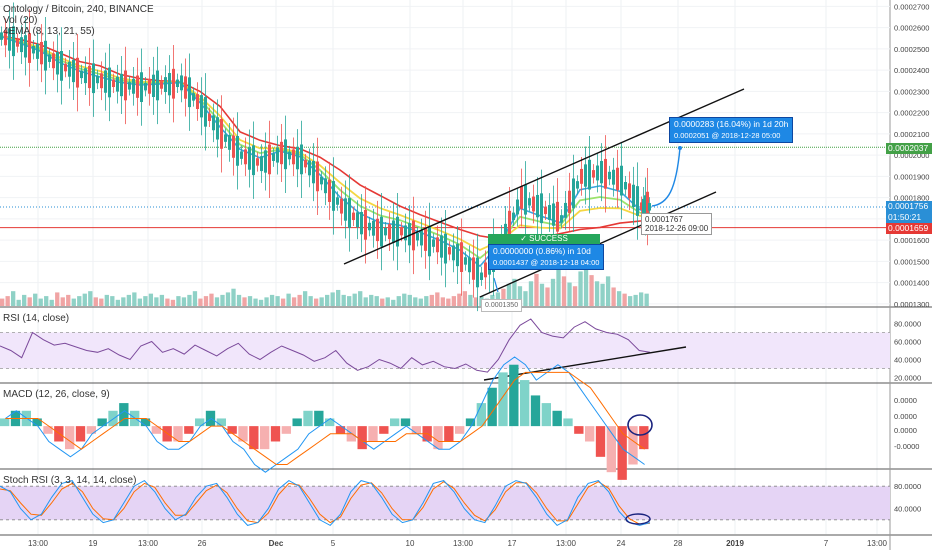  Describe the element at coordinates (502, 305) in the screenshot. I see `low-price-label: 0.0001350` at that location.